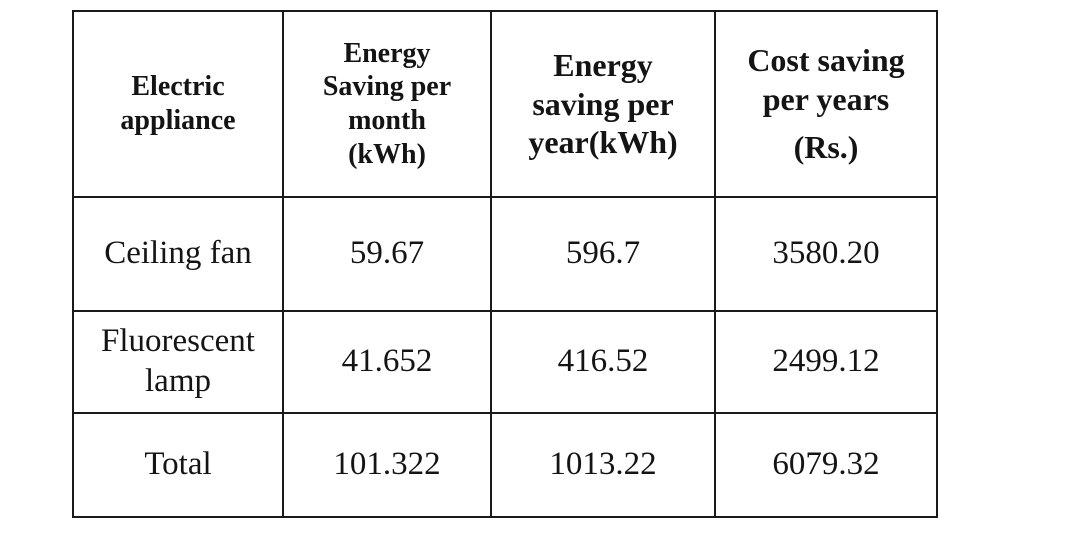  Describe the element at coordinates (178, 104) in the screenshot. I see `header-electric-appliance: Electric appliance` at that location.